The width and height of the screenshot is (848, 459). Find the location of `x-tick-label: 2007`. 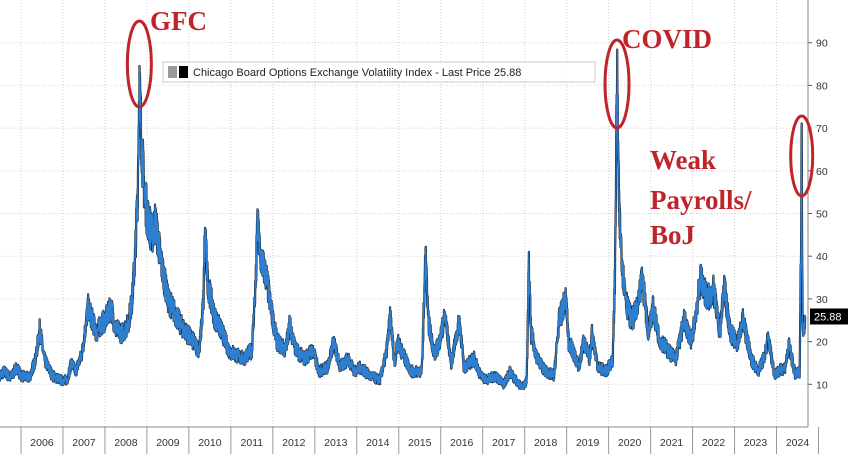

x-tick-label: 2007 is located at coordinates (84, 443).